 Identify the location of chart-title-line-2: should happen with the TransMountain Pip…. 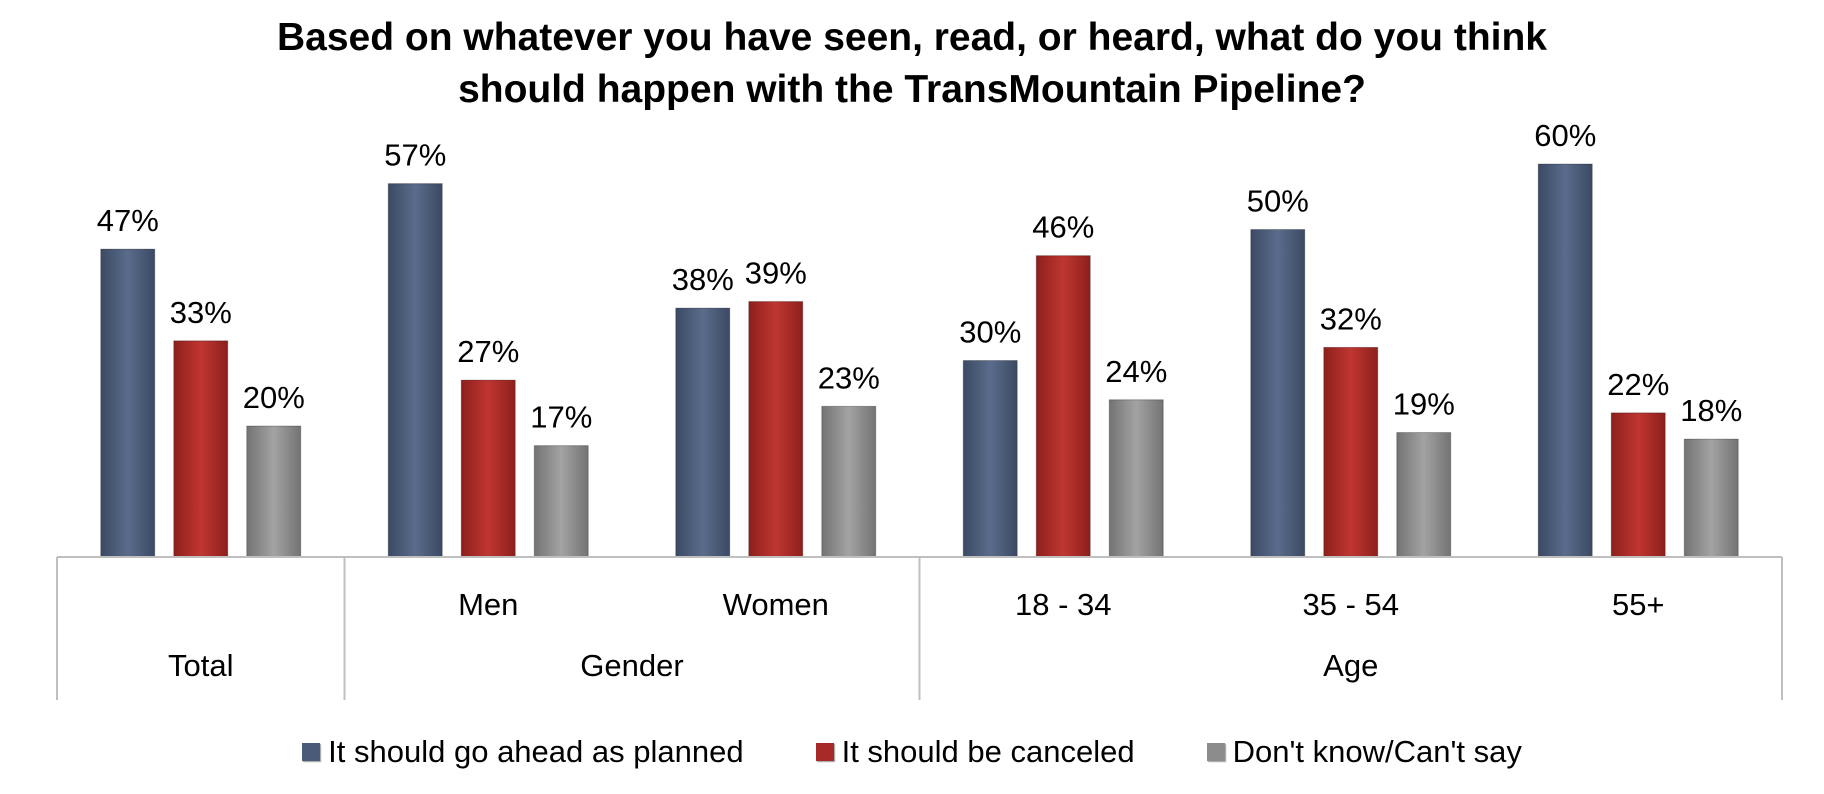
(912, 89).